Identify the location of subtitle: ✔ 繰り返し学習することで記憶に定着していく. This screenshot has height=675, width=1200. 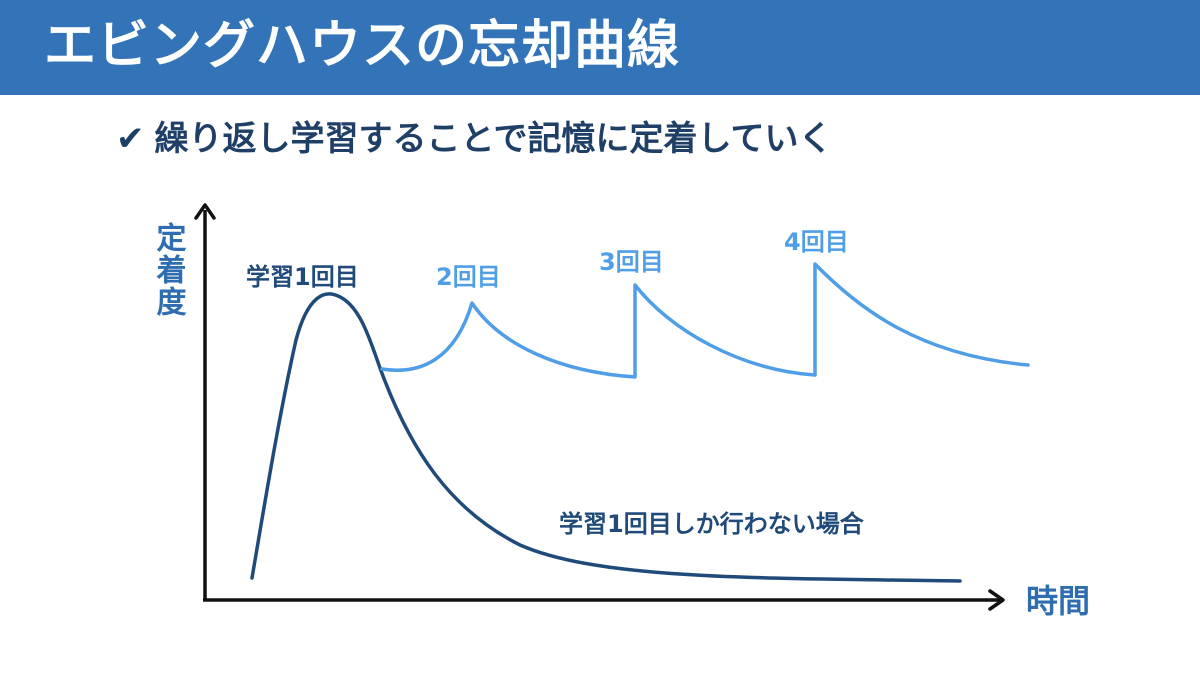
(474, 139).